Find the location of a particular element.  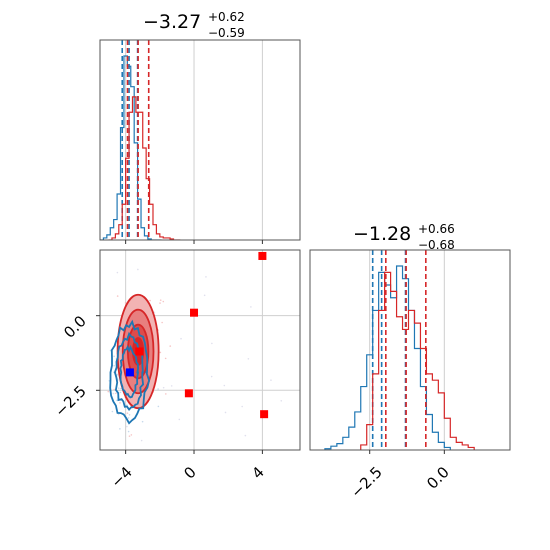

x-tick-label: −2.5 is located at coordinates (366, 482).